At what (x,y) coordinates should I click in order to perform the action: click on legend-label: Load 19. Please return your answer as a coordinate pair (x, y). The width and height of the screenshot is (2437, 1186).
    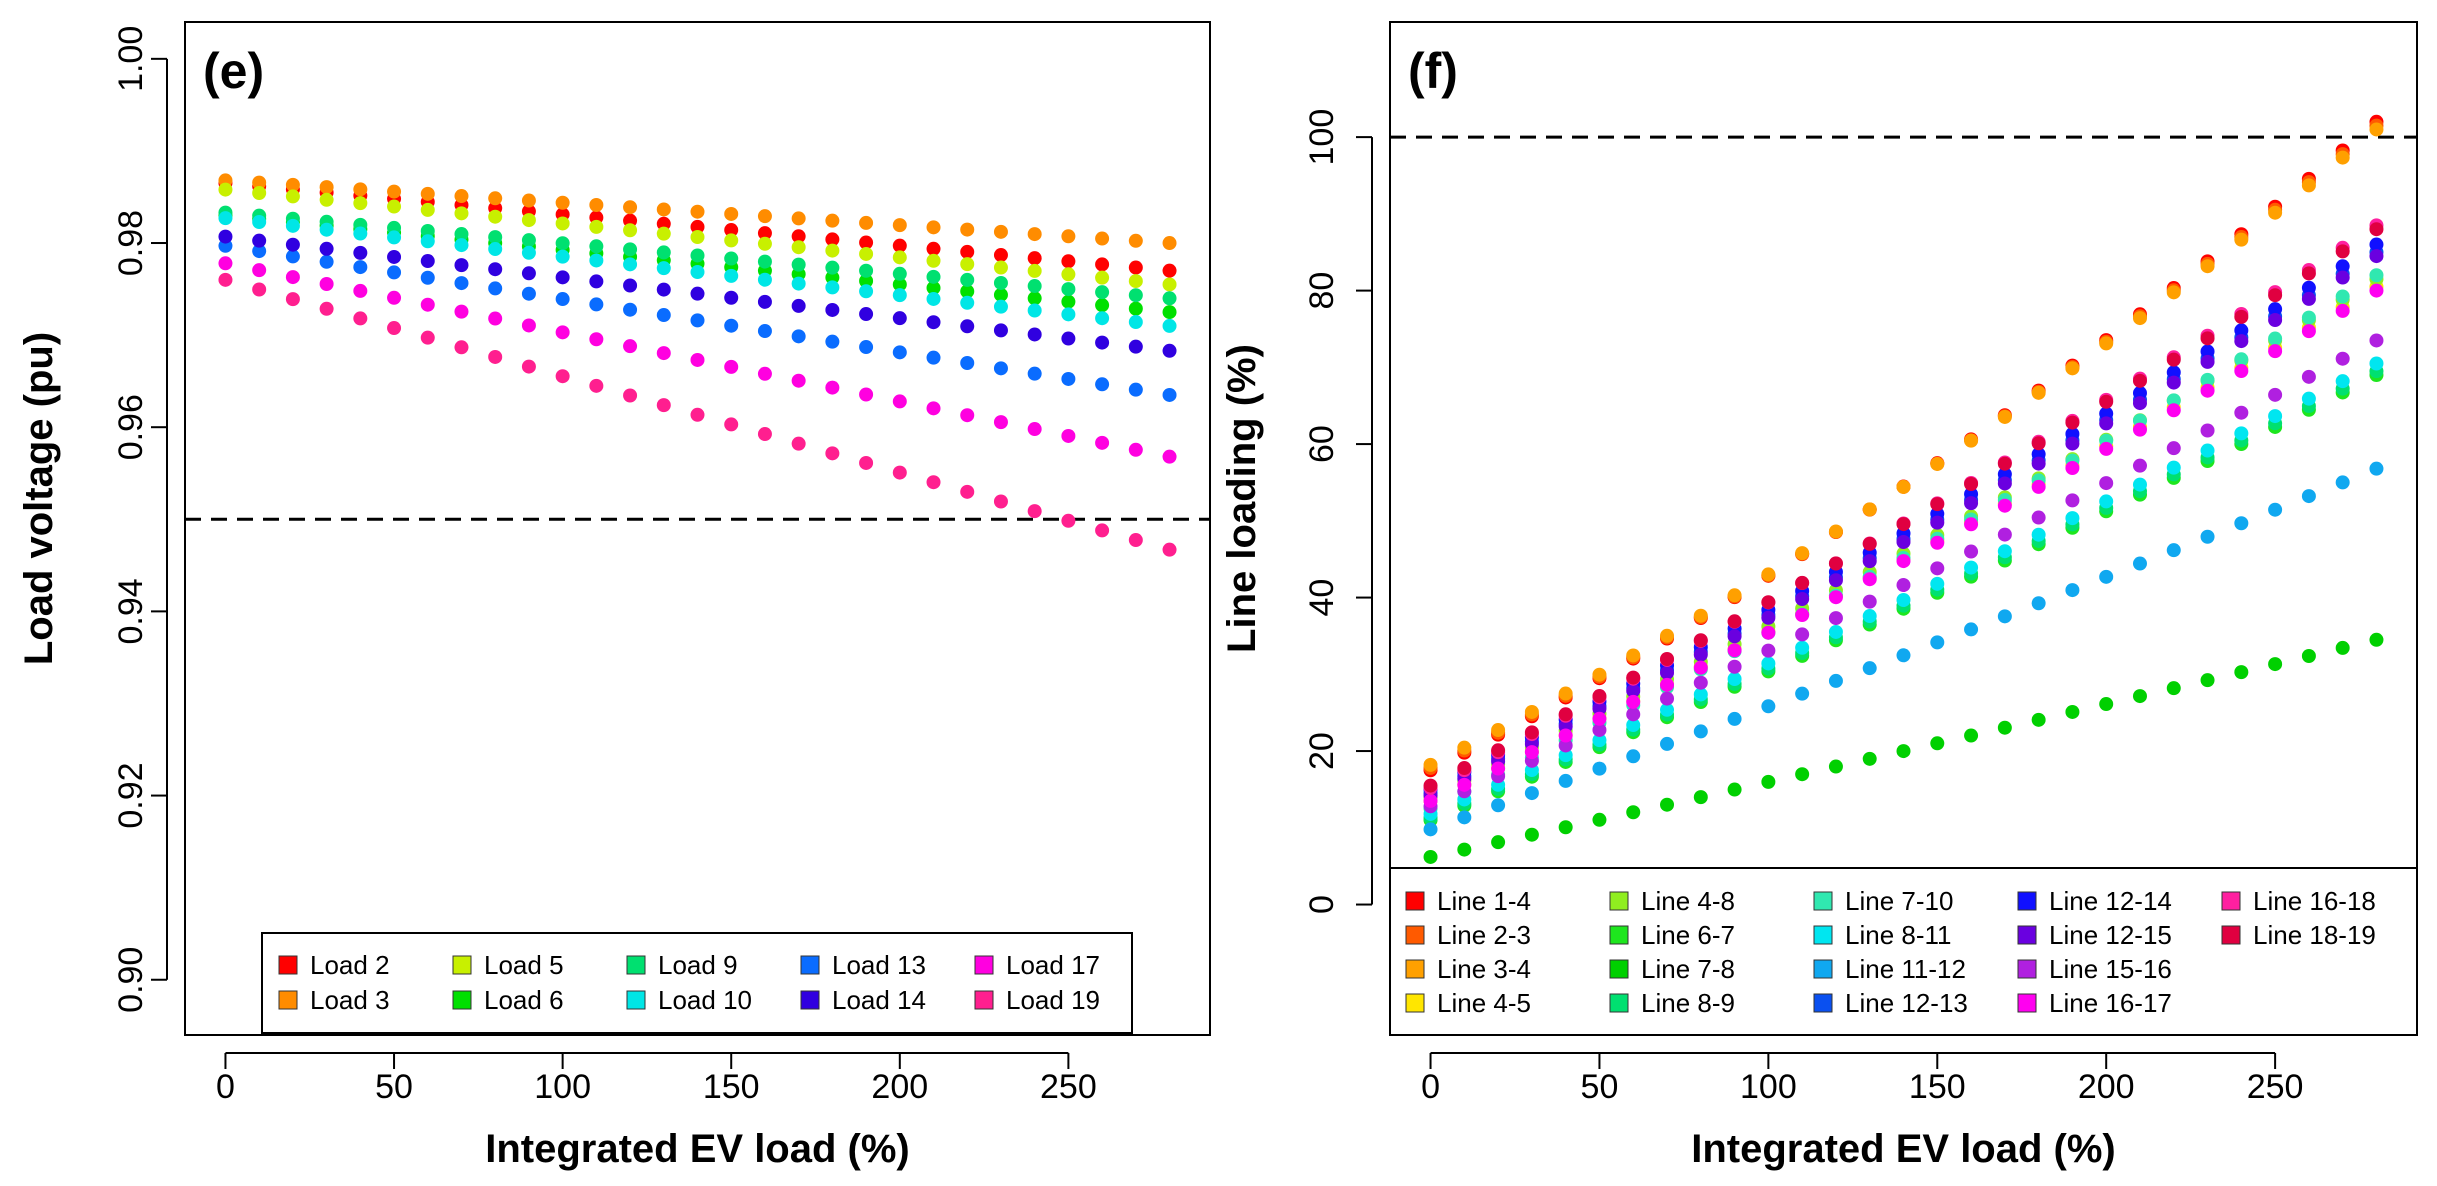
    Looking at the image, I should click on (1053, 1000).